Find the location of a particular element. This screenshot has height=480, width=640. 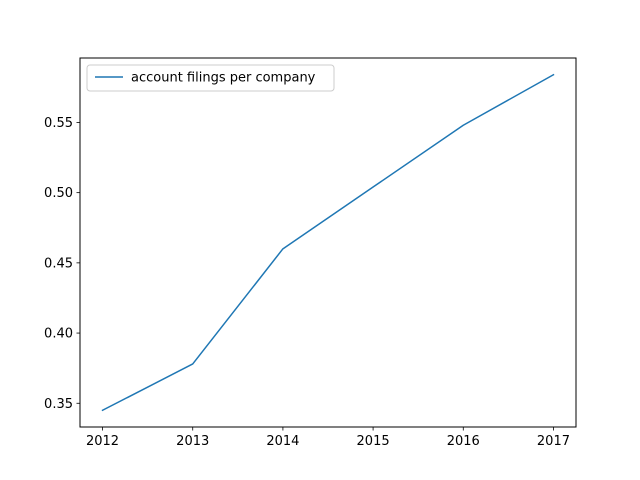

legend-series-label: account filings per company is located at coordinates (223, 78).